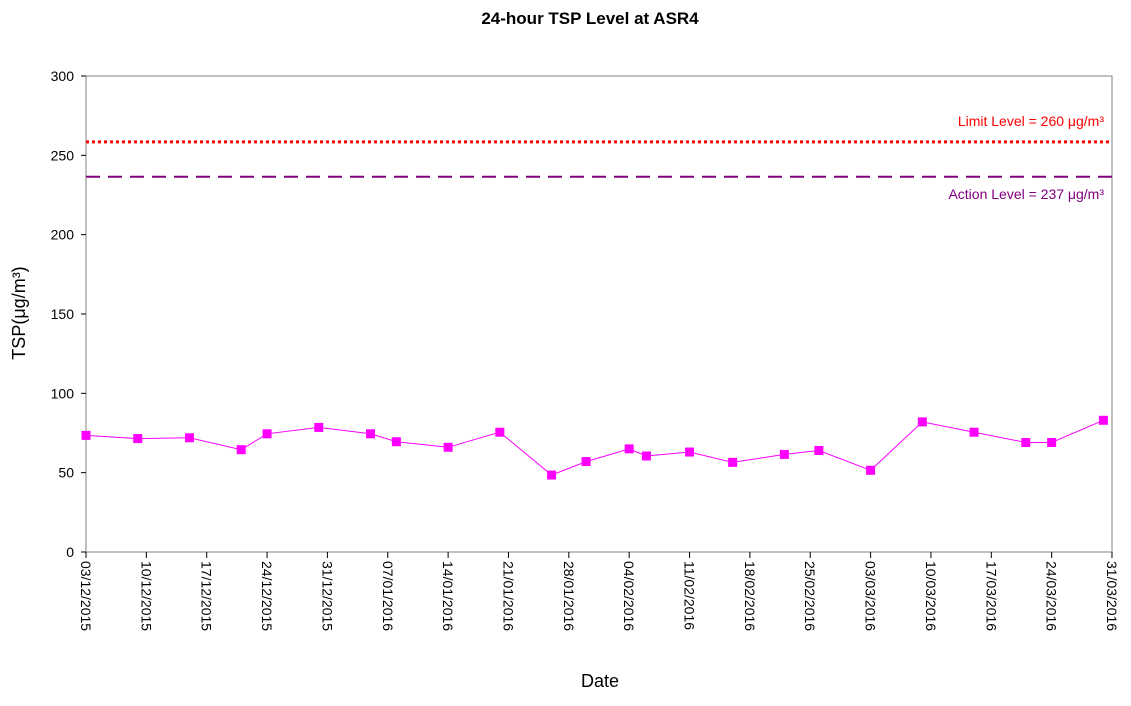  I want to click on chart-title: 24-hour TSP Level at ASR4, so click(590, 18).